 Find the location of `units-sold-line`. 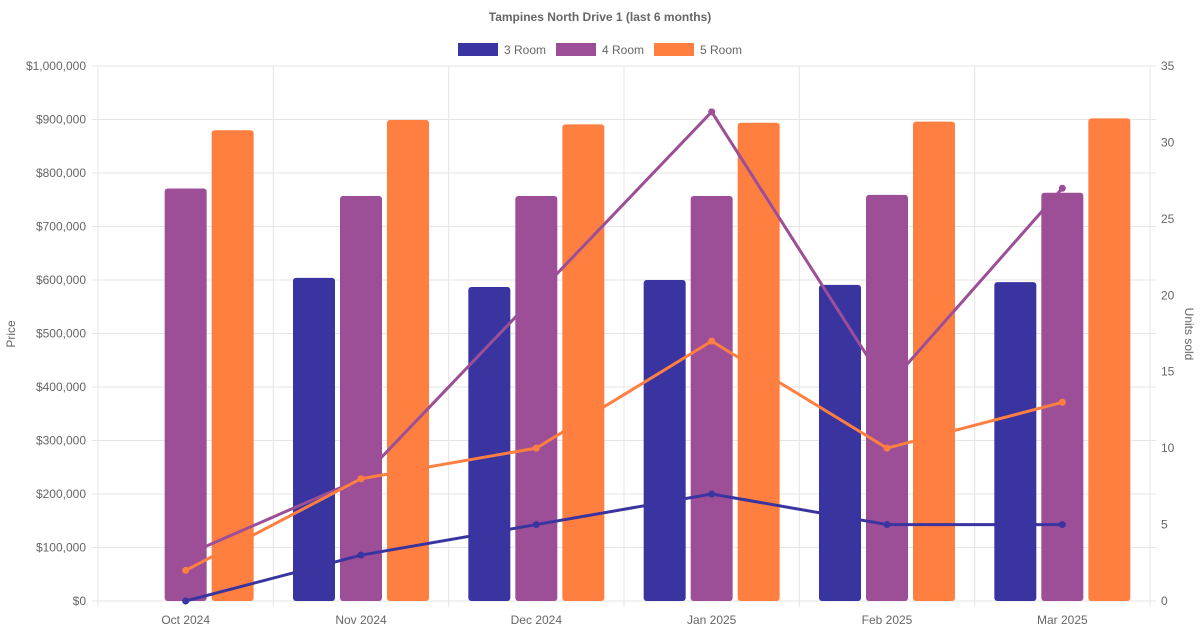

units-sold-line is located at coordinates (624, 547).